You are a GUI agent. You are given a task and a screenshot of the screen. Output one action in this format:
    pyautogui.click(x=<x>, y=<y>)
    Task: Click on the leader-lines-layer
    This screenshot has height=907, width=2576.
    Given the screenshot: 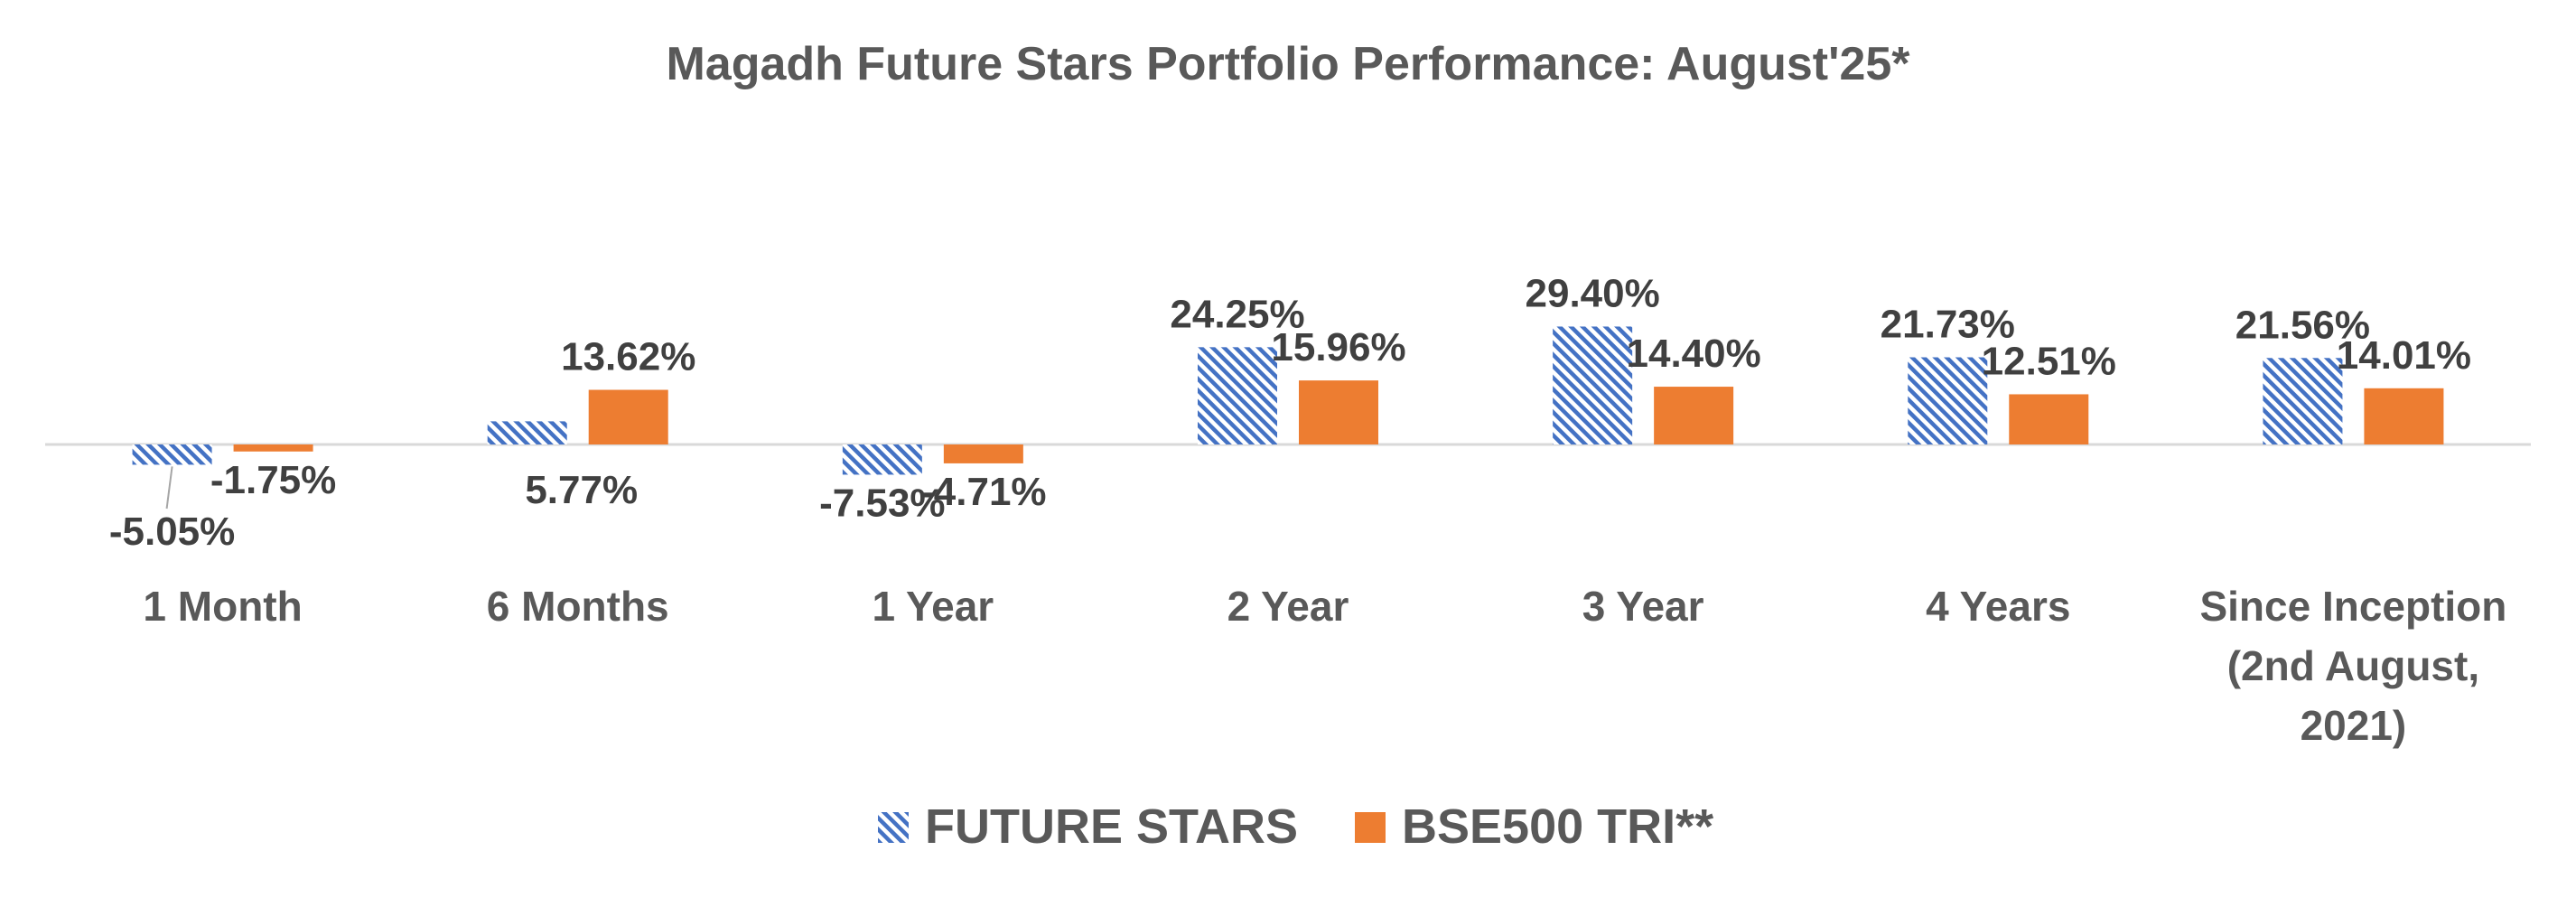 What is the action you would take?
    pyautogui.click(x=169, y=488)
    